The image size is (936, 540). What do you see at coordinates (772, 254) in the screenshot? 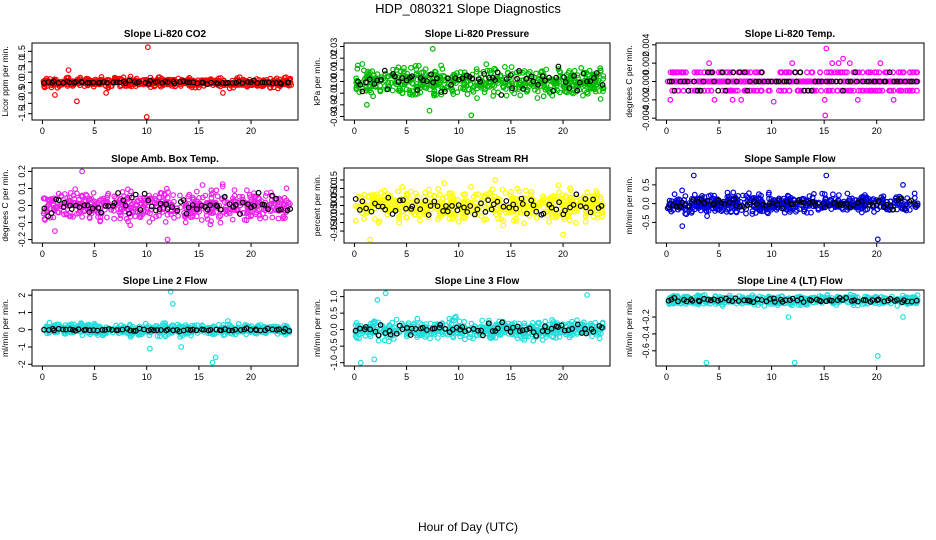
I see `x-tick-label: 10` at bounding box center [772, 254].